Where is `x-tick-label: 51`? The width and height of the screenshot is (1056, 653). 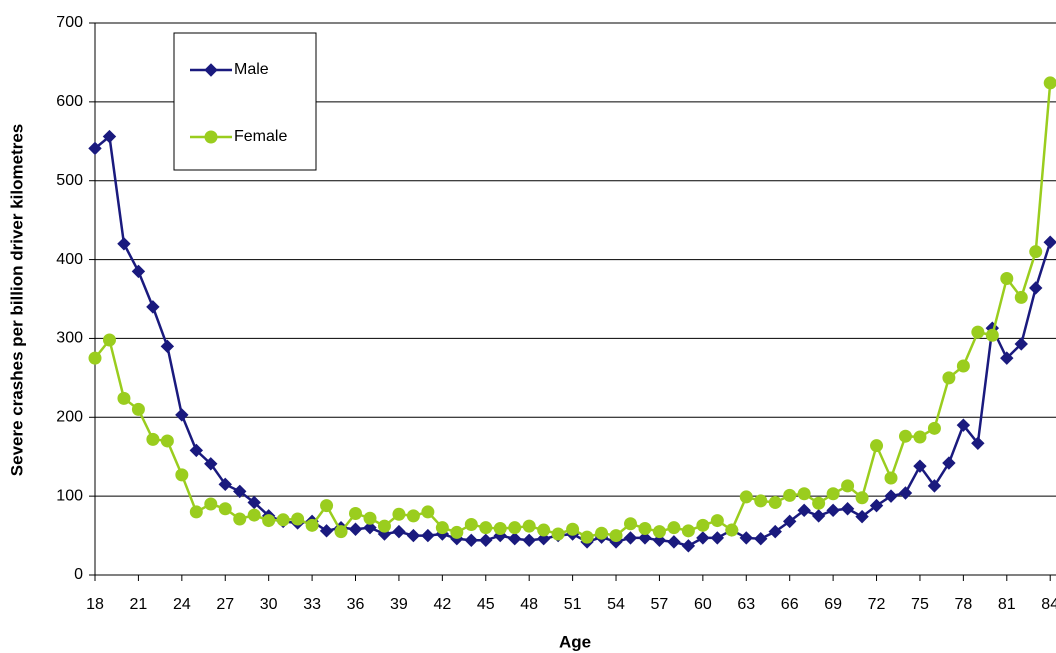
x-tick-label: 51 is located at coordinates (573, 604).